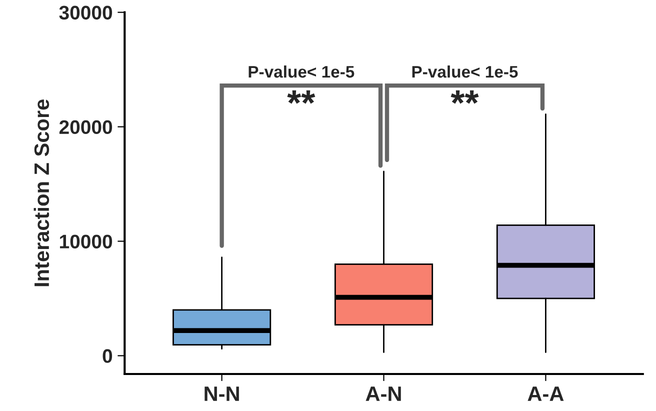  What do you see at coordinates (85, 13) in the screenshot?
I see `y-tick-label: 30000` at bounding box center [85, 13].